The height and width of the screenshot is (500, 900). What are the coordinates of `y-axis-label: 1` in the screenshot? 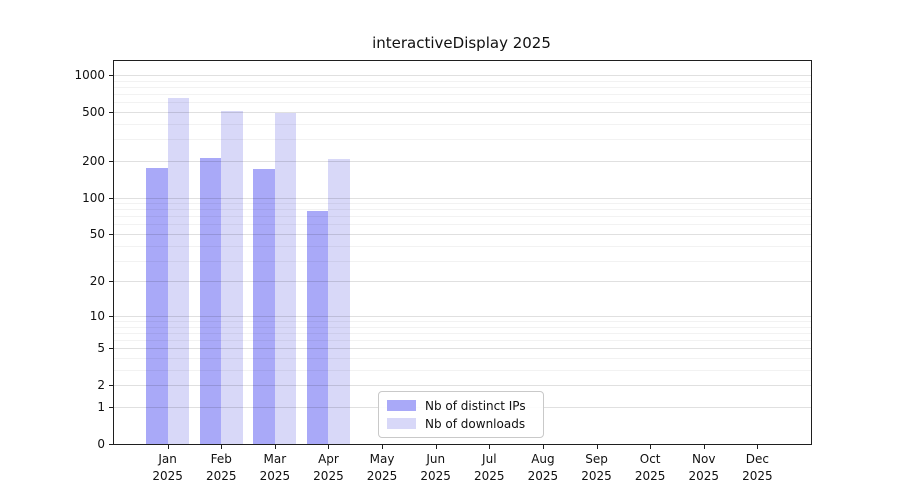 It's located at (101, 406).